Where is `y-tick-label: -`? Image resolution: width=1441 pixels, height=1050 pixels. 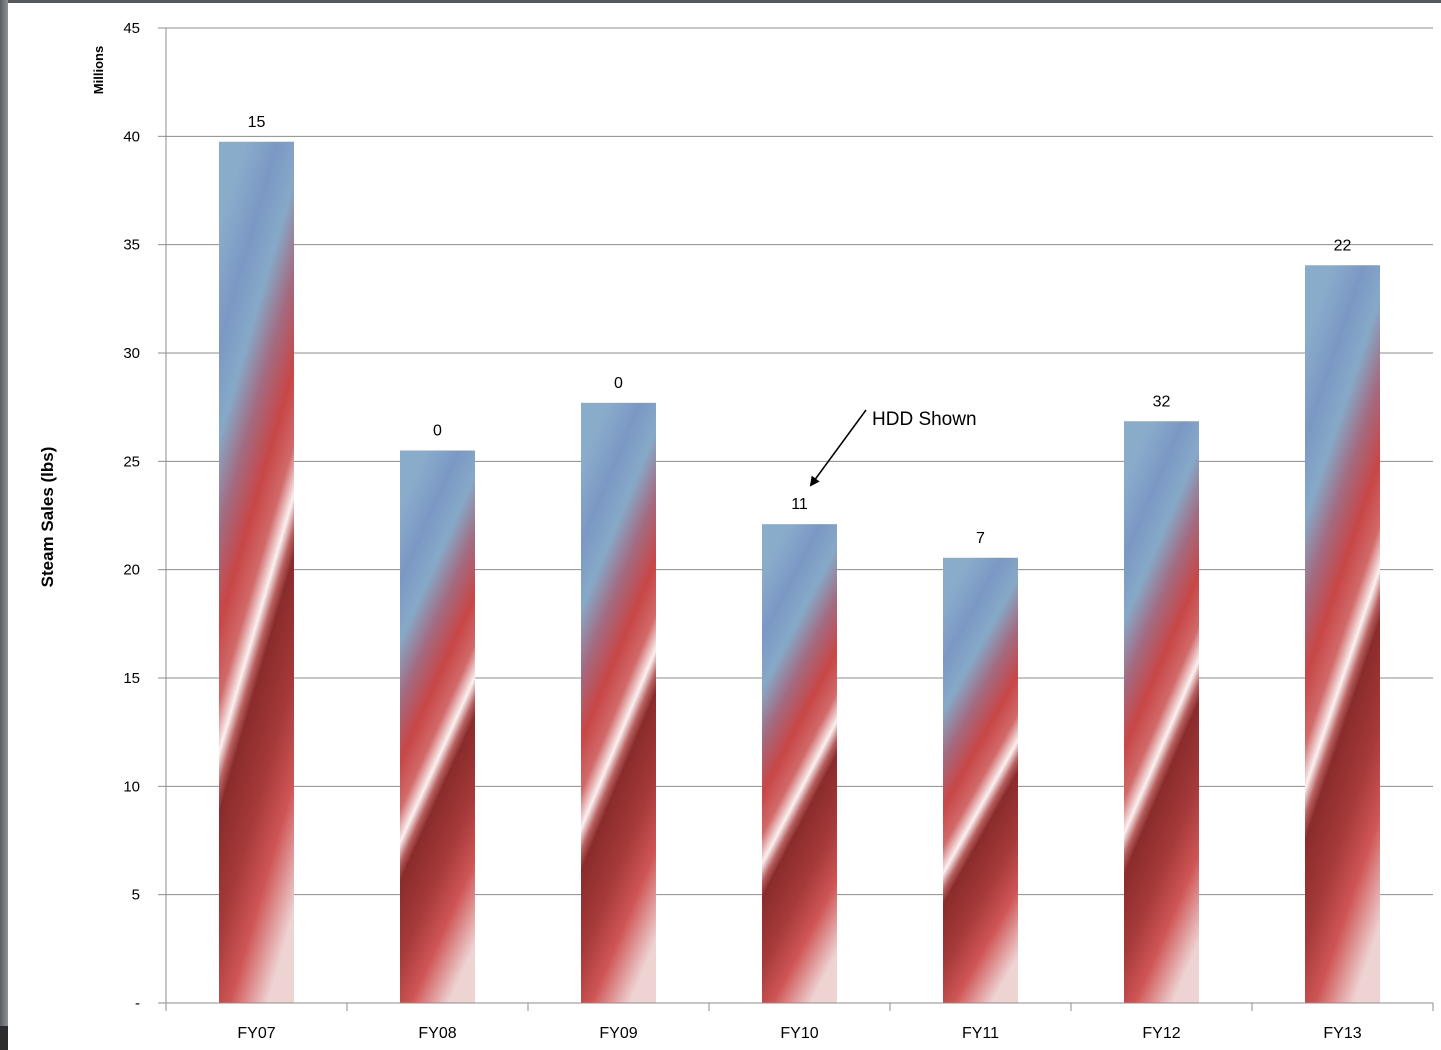 y-tick-label: - is located at coordinates (137, 1003).